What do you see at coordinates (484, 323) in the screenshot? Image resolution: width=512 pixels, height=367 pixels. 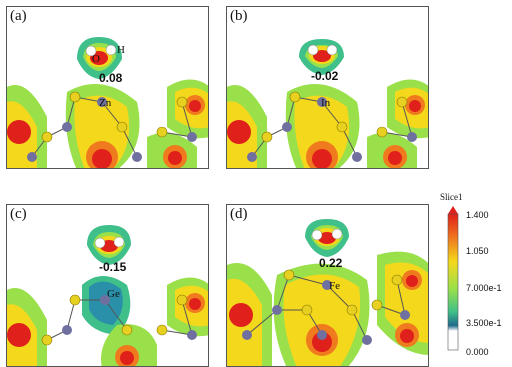 I see `legend-tick: 3.500e-1` at bounding box center [484, 323].